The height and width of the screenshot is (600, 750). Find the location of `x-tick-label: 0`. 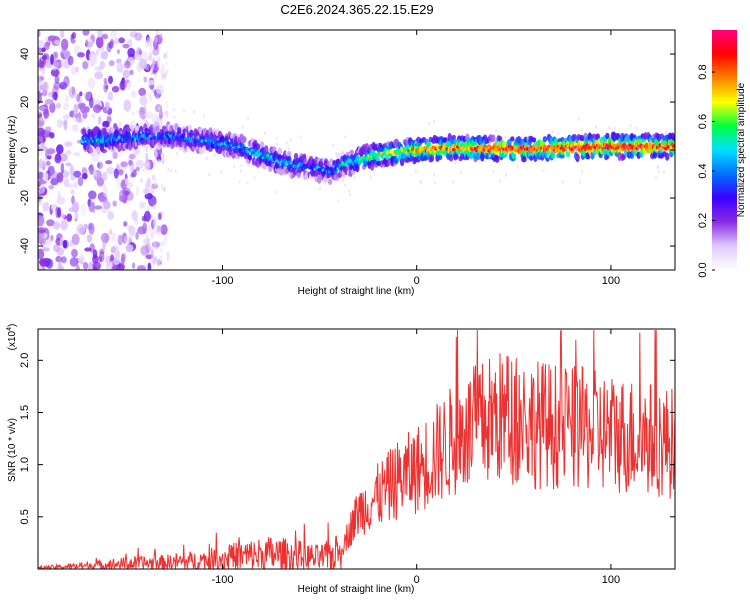

x-tick-label: 0 is located at coordinates (417, 580).